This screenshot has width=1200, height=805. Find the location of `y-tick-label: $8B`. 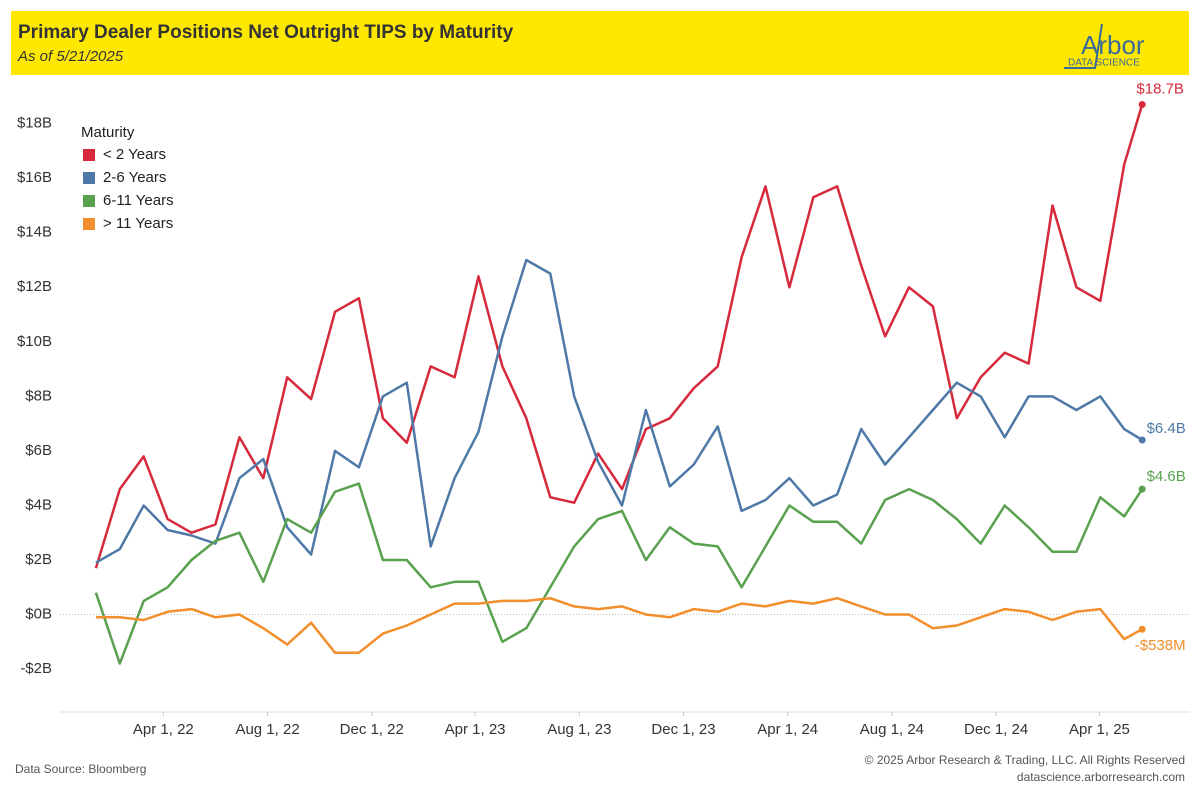

y-tick-label: $8B is located at coordinates (38, 395).